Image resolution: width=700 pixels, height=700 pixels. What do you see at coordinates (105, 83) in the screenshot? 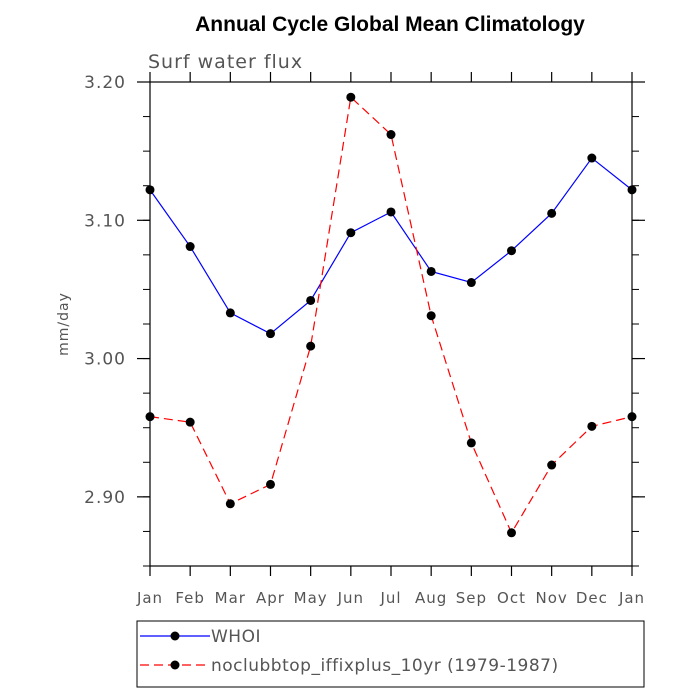
I see `y-tick-label: 3.20` at bounding box center [105, 83].